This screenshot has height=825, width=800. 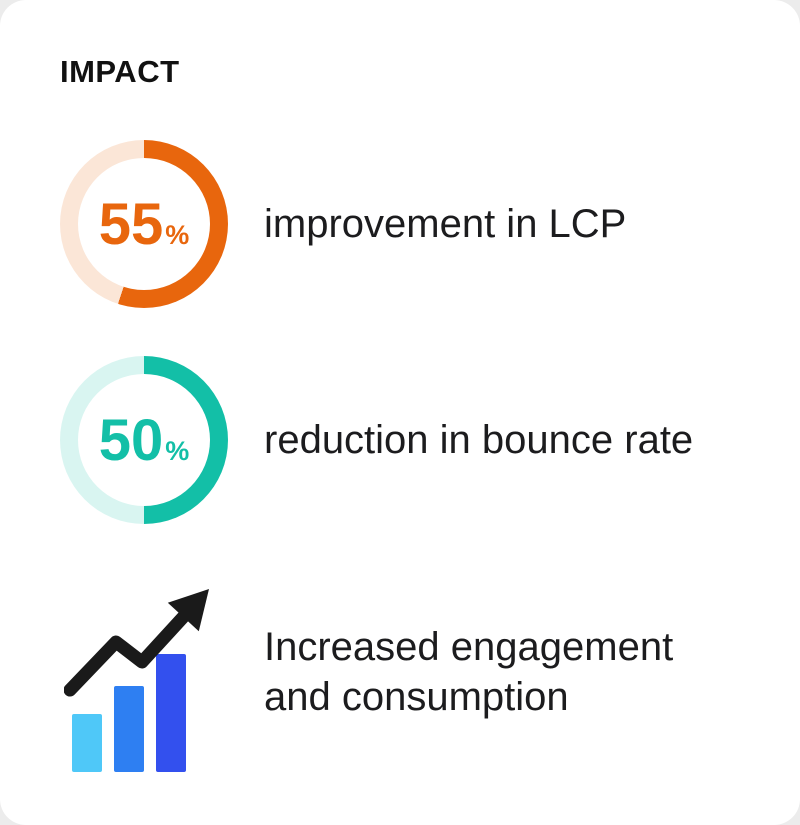 What do you see at coordinates (120, 71) in the screenshot?
I see `impact-title: IMPACT` at bounding box center [120, 71].